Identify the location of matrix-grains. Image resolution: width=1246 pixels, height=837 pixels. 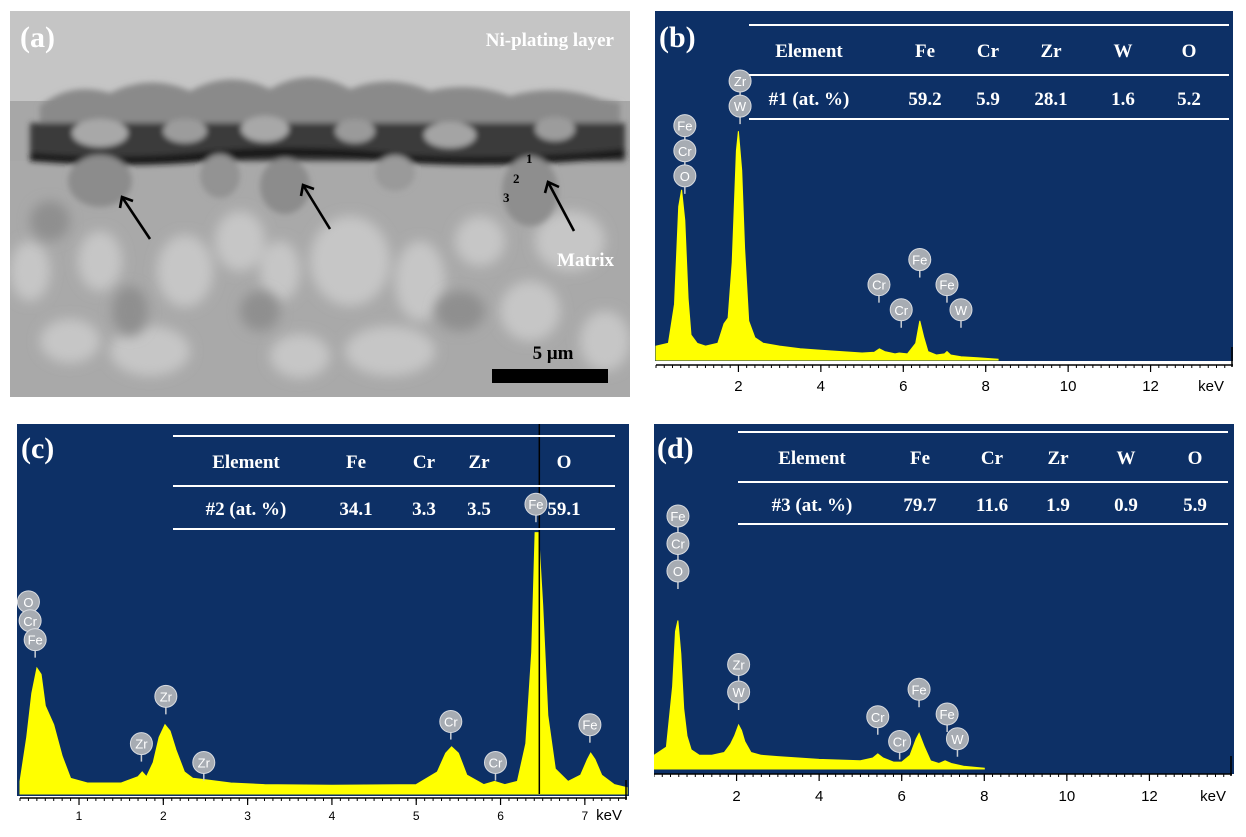
(320, 294).